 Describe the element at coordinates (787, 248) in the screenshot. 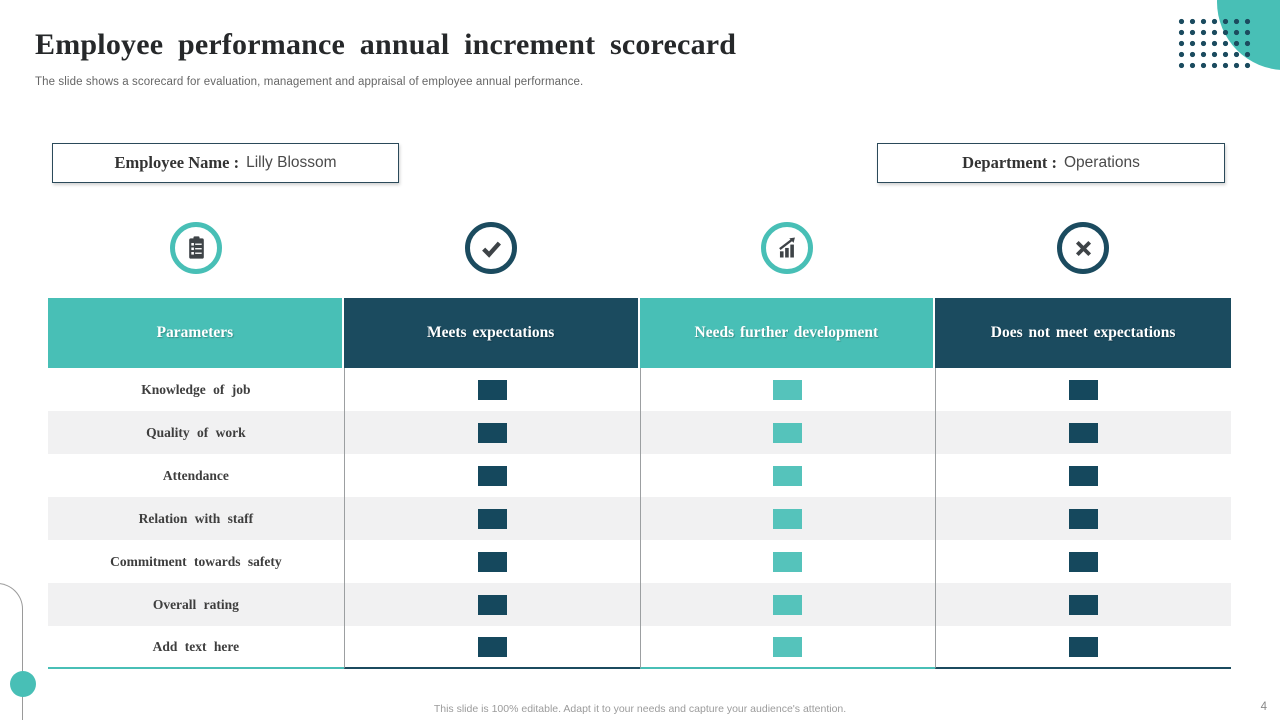

I see `growth-chart-icon` at that location.